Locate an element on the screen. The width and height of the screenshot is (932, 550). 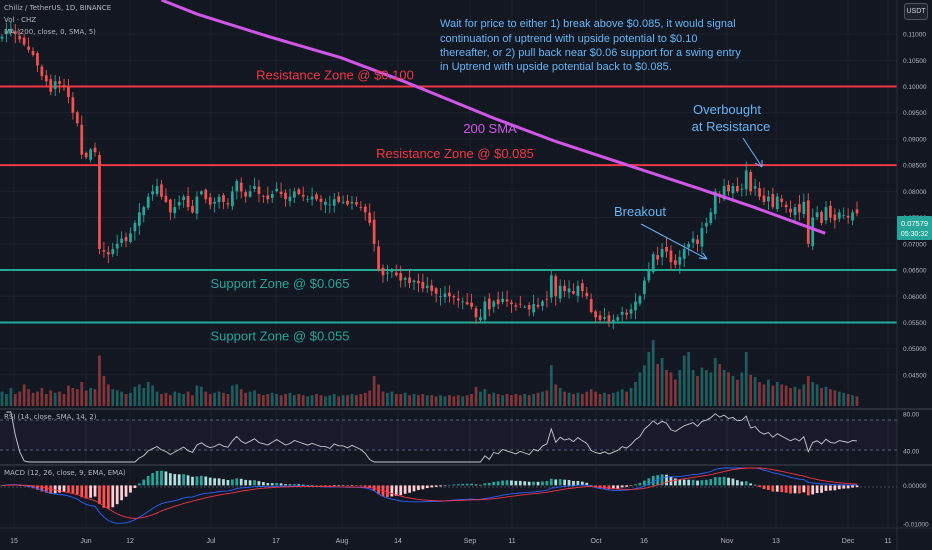
symbol-legend: Chiliz / TetherUS, 1D, BINANCE is located at coordinates (58, 8).